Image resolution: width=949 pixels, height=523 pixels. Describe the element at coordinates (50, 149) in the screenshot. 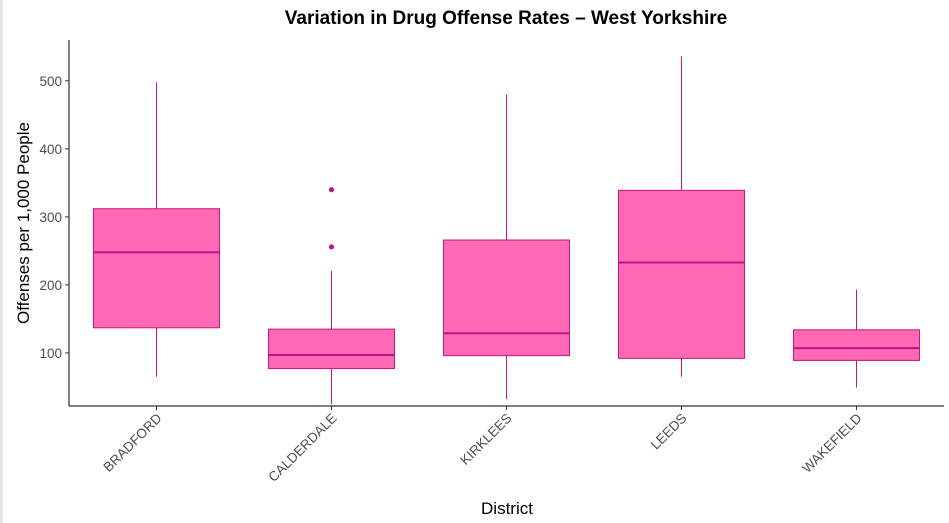

I see `y-tick-label-400: 400` at that location.